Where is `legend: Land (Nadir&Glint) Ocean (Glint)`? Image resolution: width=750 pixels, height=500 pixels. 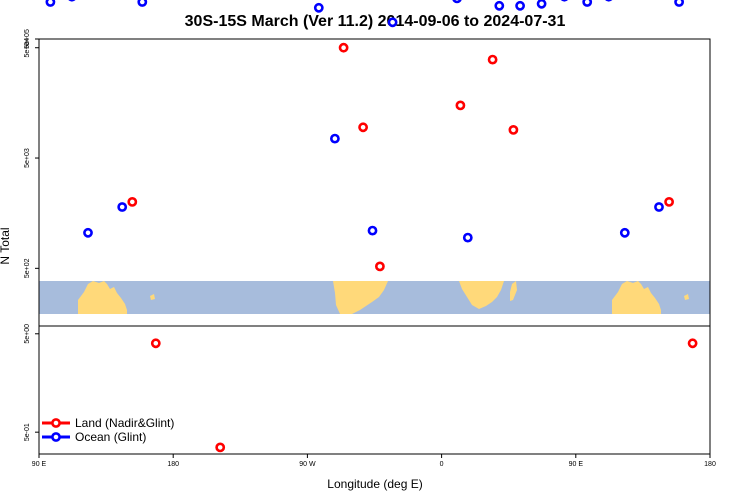 legend: Land (Nadir&Glint) Ocean (Glint) is located at coordinates (108, 430).